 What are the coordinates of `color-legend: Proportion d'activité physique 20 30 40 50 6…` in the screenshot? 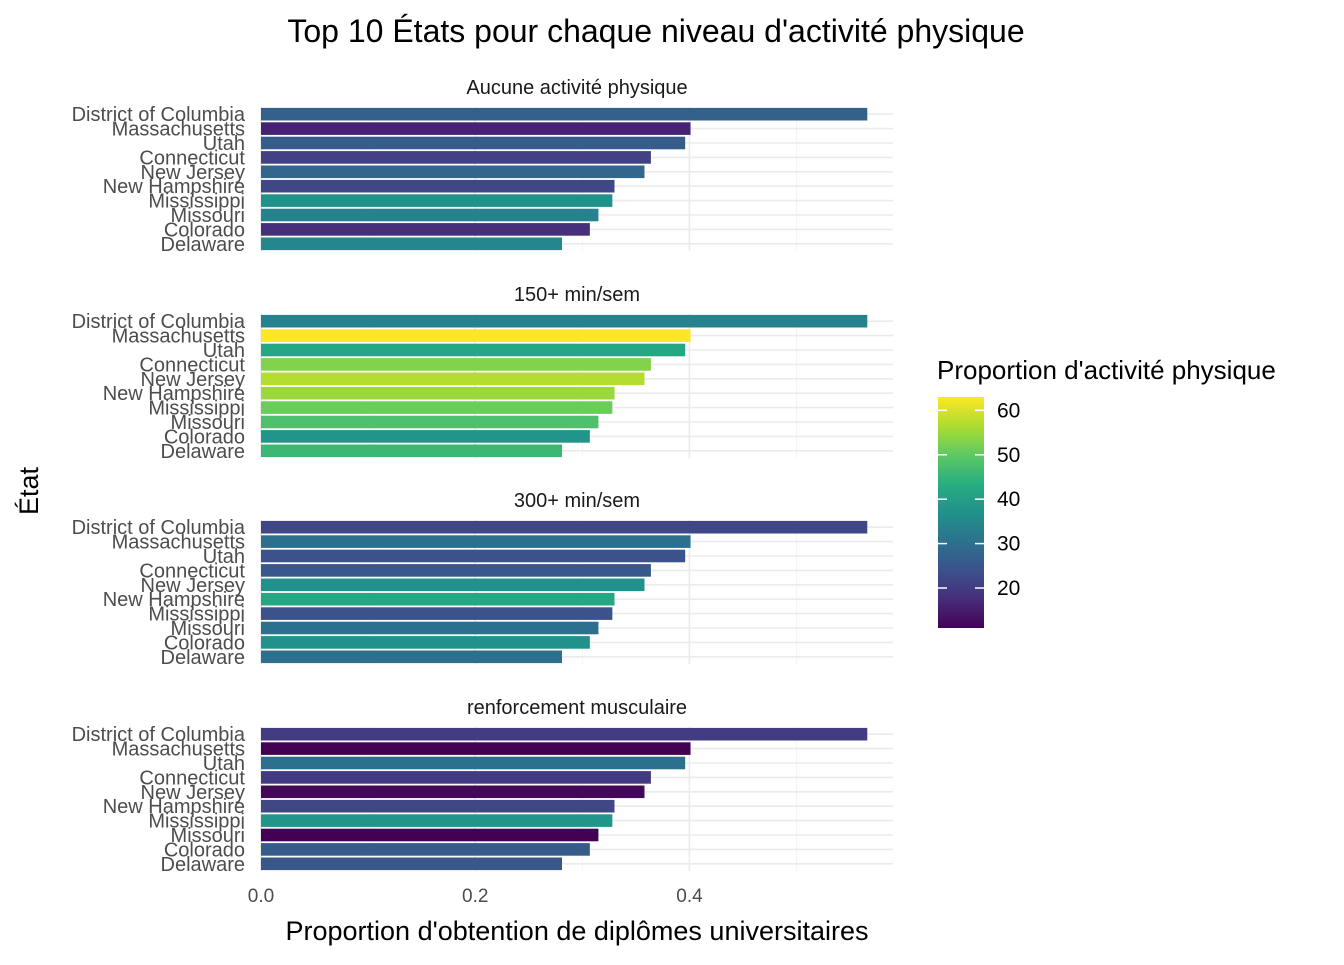 It's located at (1106, 491).